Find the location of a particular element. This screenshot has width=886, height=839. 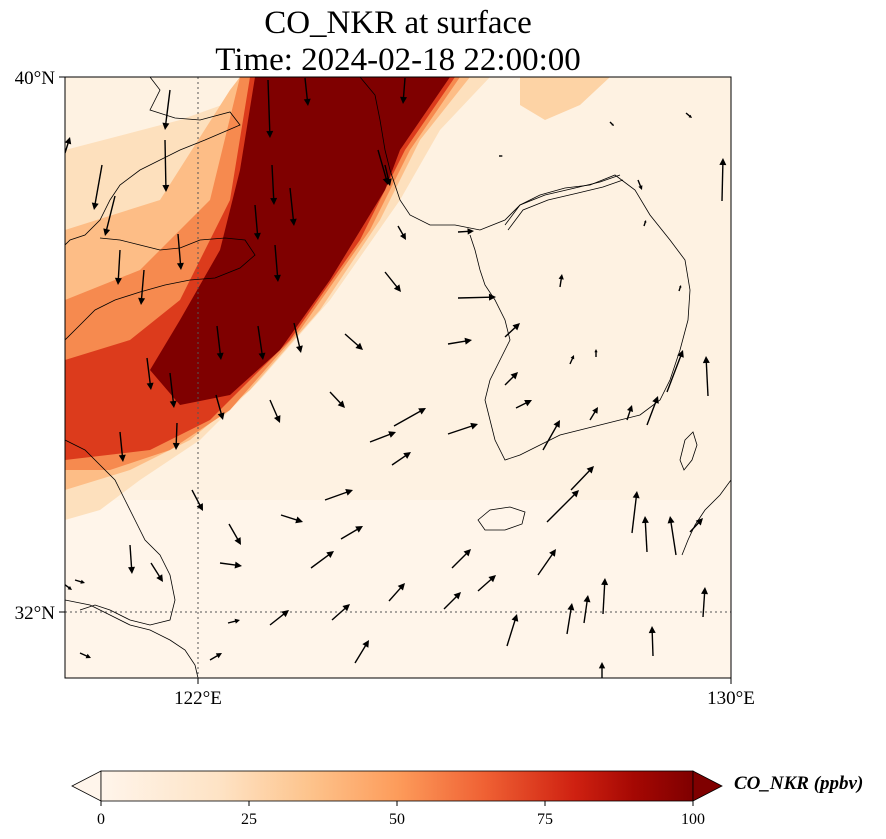

coastline-shandong is located at coordinates (160, 289).